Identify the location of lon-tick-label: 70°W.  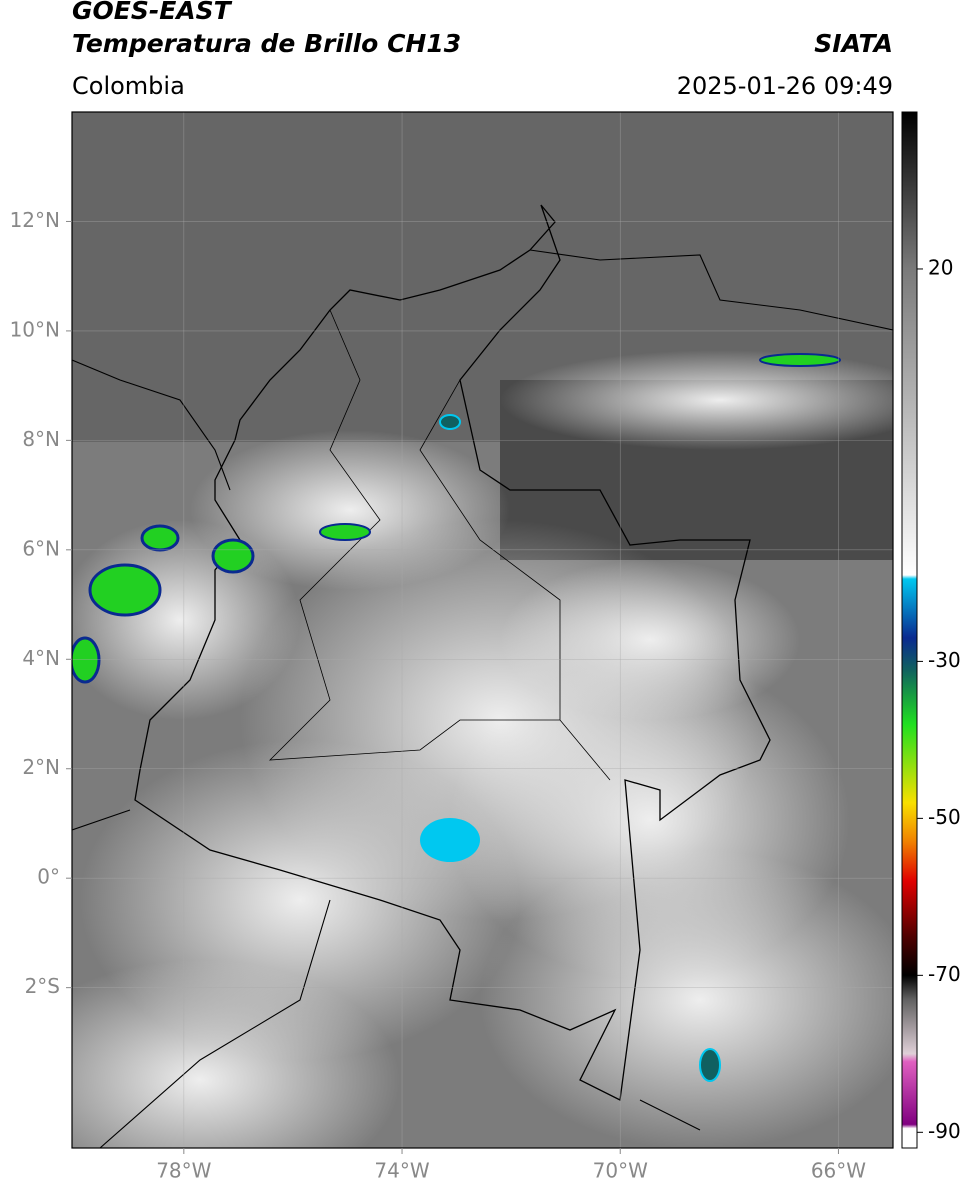
(620, 1171).